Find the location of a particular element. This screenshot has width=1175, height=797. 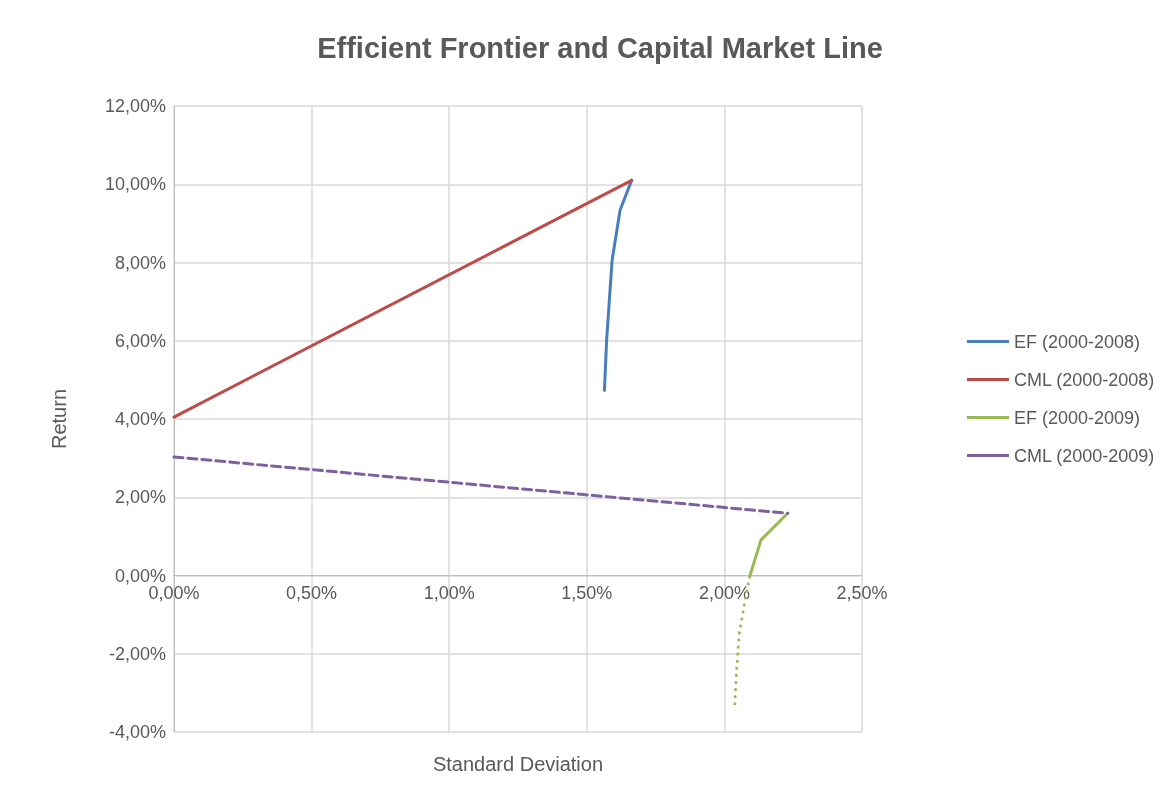

x-tick-label: 2,00% is located at coordinates (724, 592).